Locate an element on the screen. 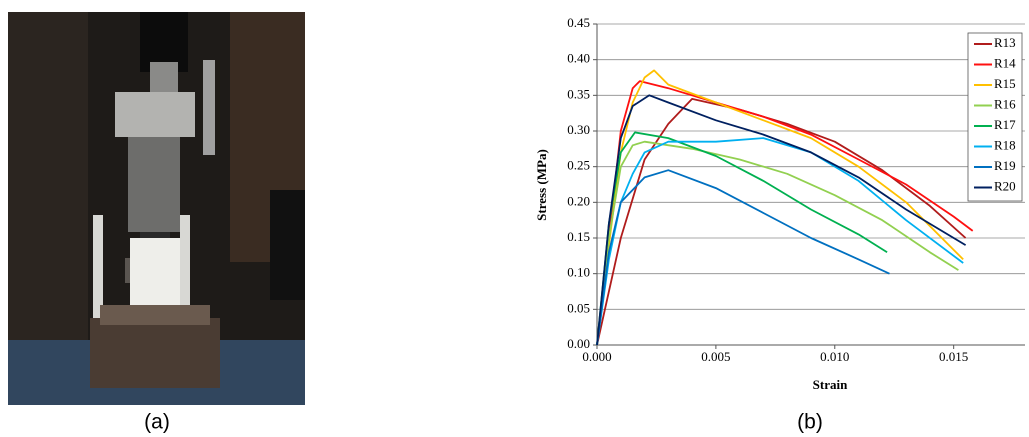  y-tick-label: 0.00 is located at coordinates (578, 343).